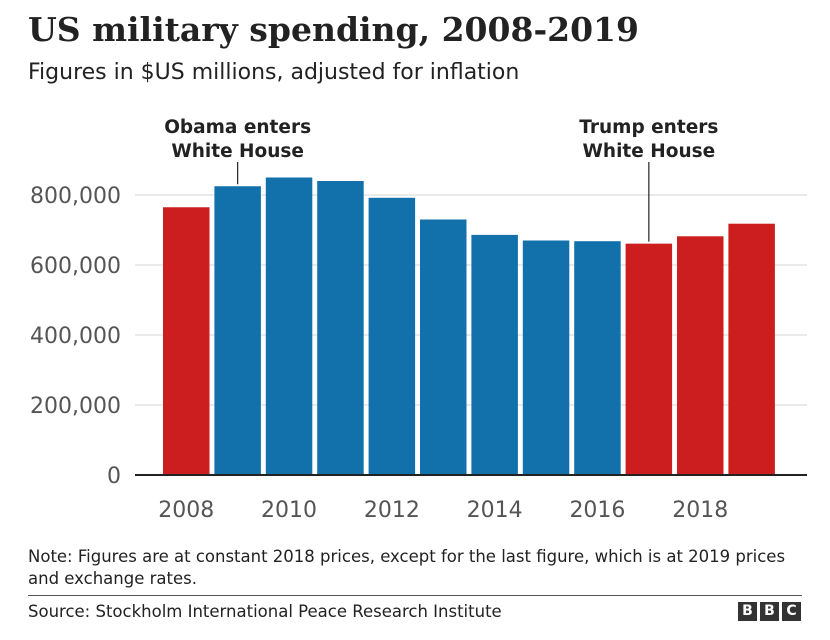 This screenshot has height=640, width=830. Describe the element at coordinates (495, 510) in the screenshot. I see `x-tick-label: 2014` at that location.